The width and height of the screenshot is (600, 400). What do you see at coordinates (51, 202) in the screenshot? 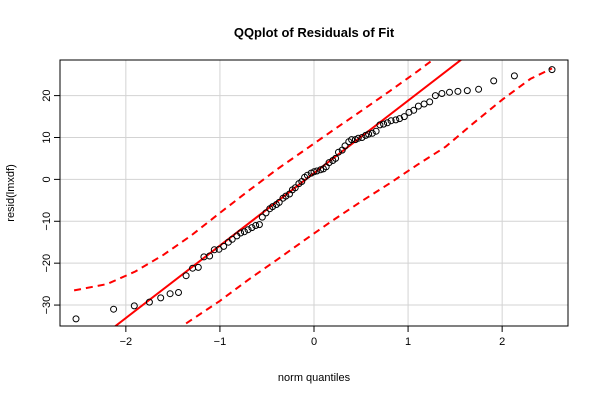
I see `y-axis: −30 −20 −10 0 10 20` at bounding box center [51, 202].